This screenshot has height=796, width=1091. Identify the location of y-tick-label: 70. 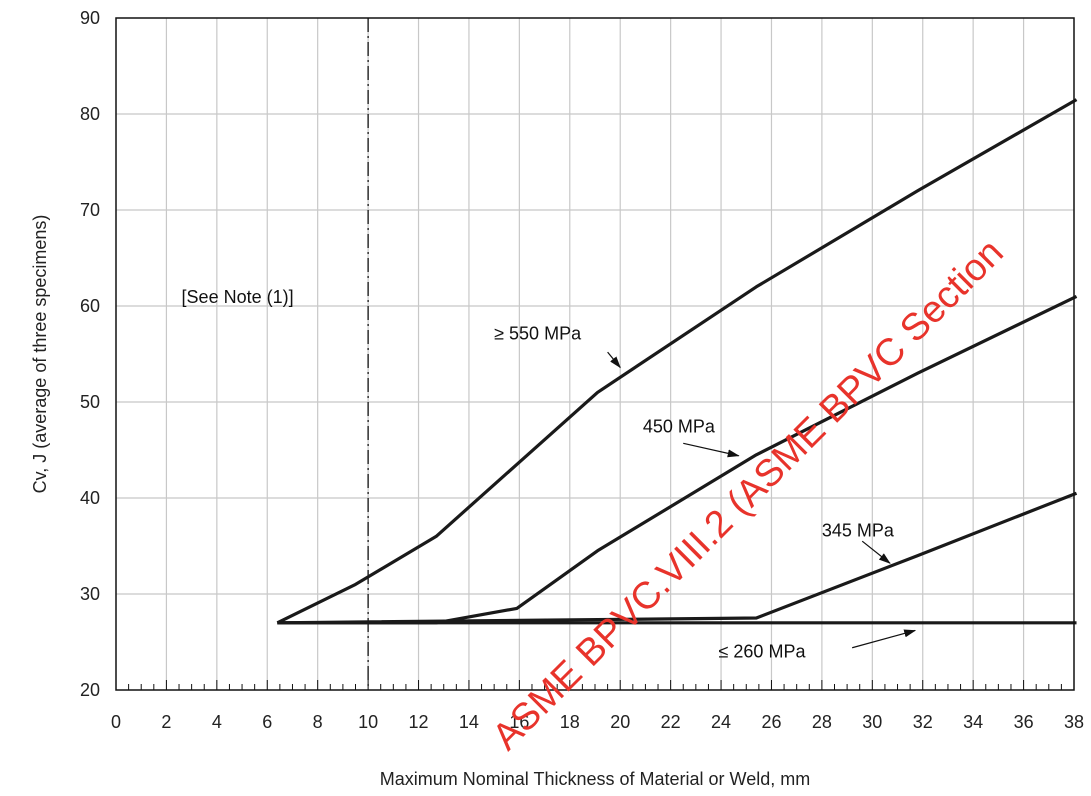
(90, 210).